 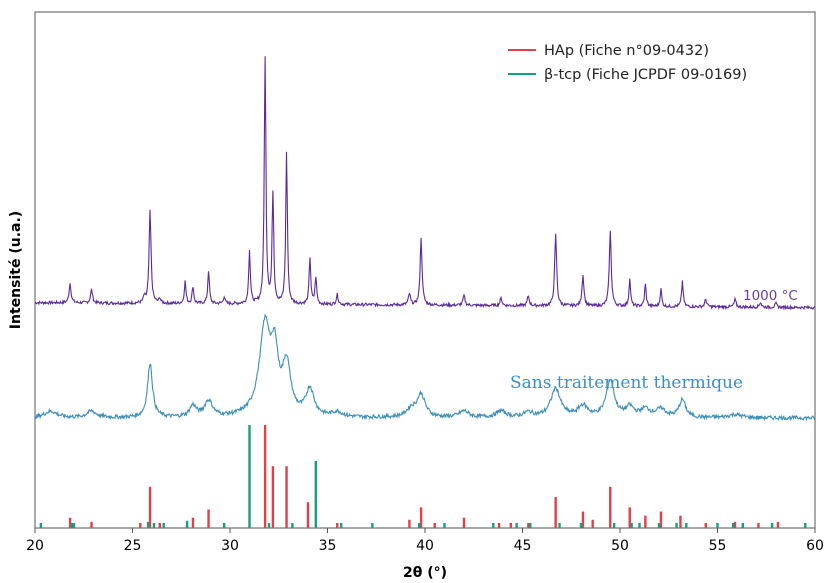 I want to click on x-tick-label-60: 60, so click(x=815, y=546).